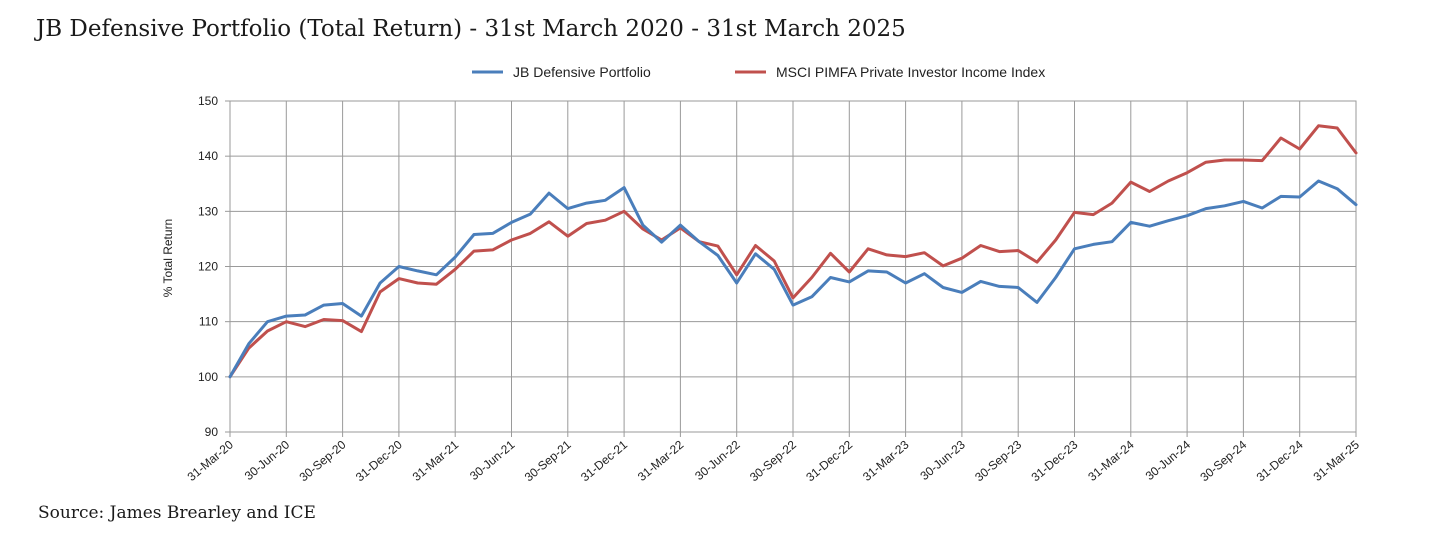  Describe the element at coordinates (942, 460) in the screenshot. I see `x-tick-label: 30-Jun-23` at that location.